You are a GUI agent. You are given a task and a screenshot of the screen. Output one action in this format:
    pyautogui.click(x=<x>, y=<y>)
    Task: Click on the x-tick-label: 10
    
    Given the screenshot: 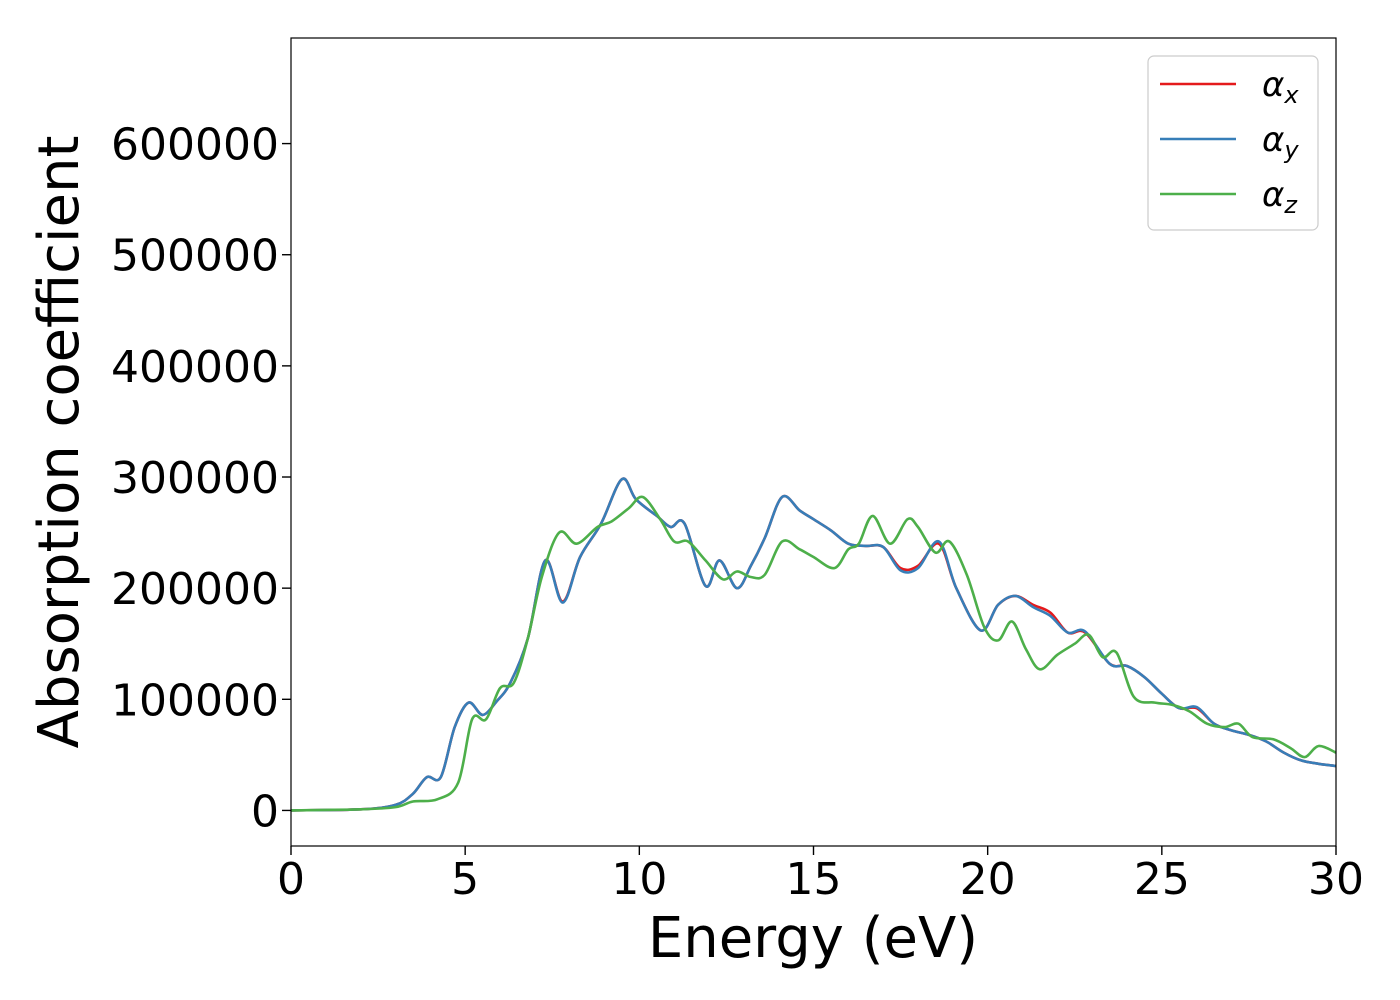 What is the action you would take?
    pyautogui.click(x=639, y=879)
    